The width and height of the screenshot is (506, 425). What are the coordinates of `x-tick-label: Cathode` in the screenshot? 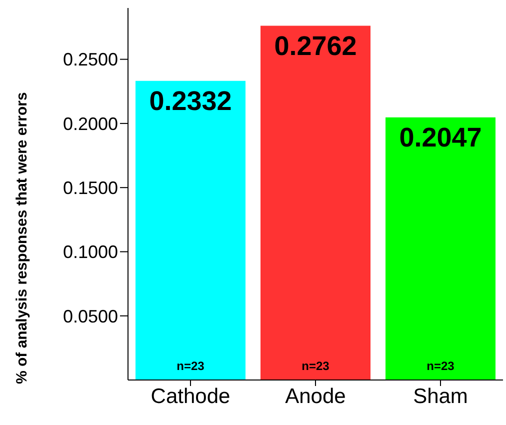 It's located at (190, 396).